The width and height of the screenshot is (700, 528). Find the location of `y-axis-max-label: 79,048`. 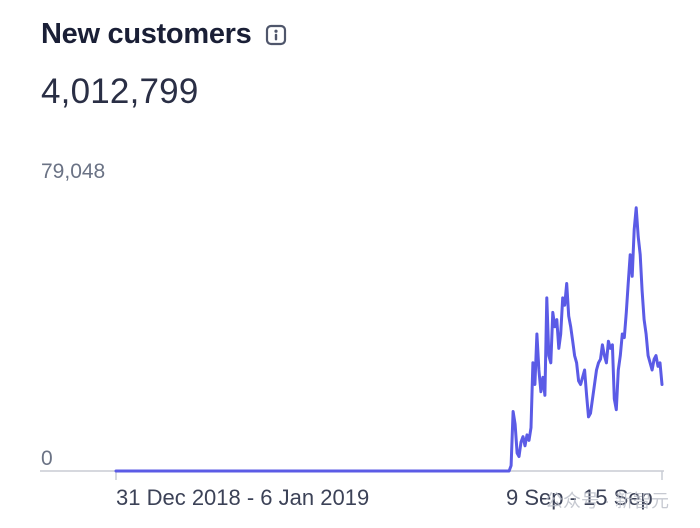

y-axis-max-label: 79,048 is located at coordinates (73, 171).